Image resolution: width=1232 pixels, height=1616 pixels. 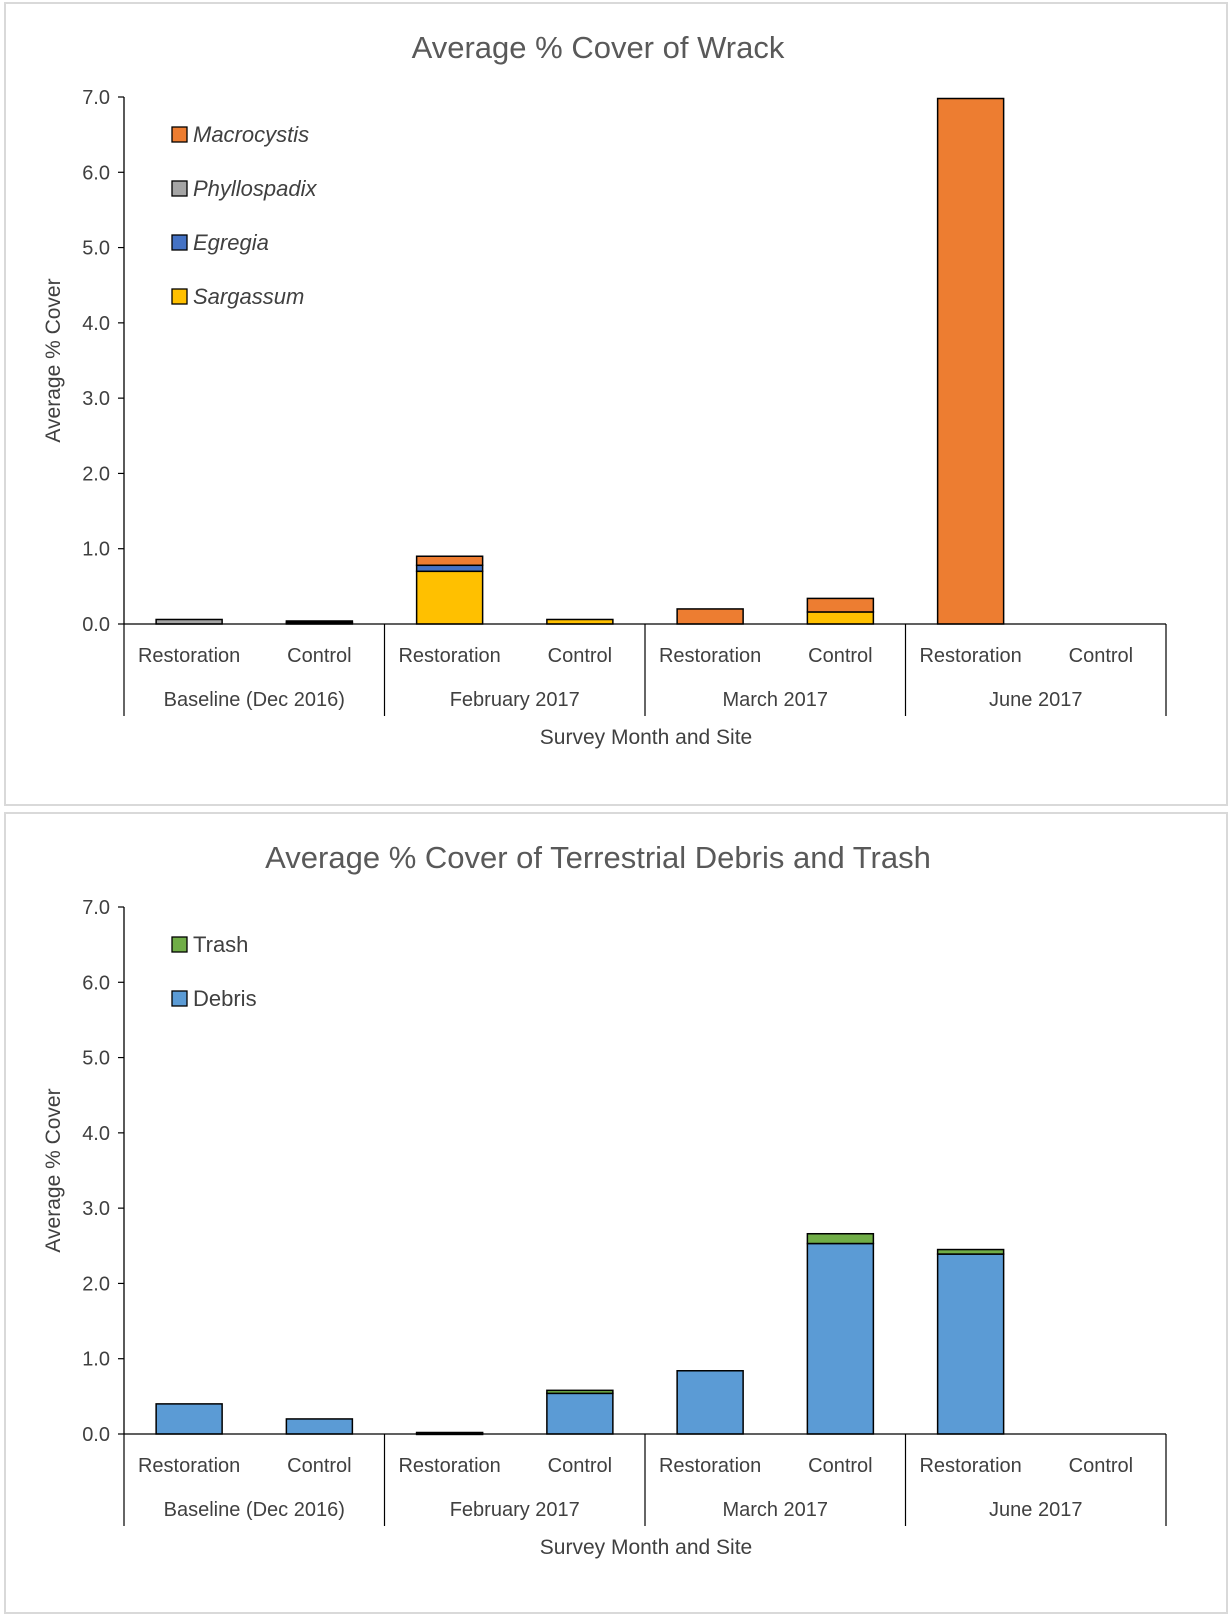 I want to click on legend-label: Macrocystis, so click(x=251, y=134).